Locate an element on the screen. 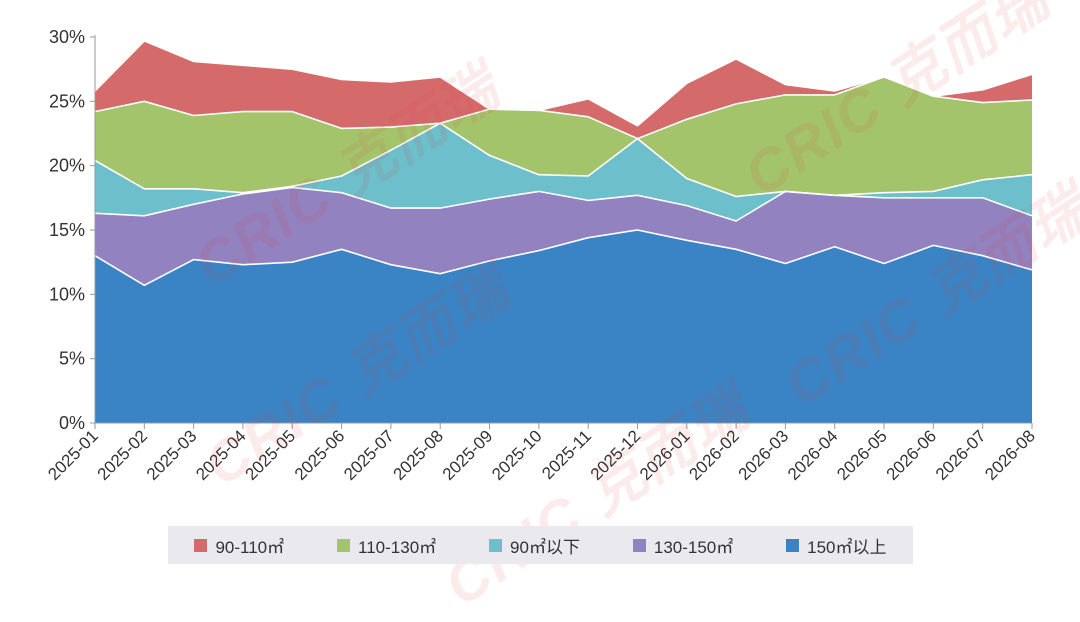 The height and width of the screenshot is (622, 1080). y-tick-label: 0% is located at coordinates (72, 423).